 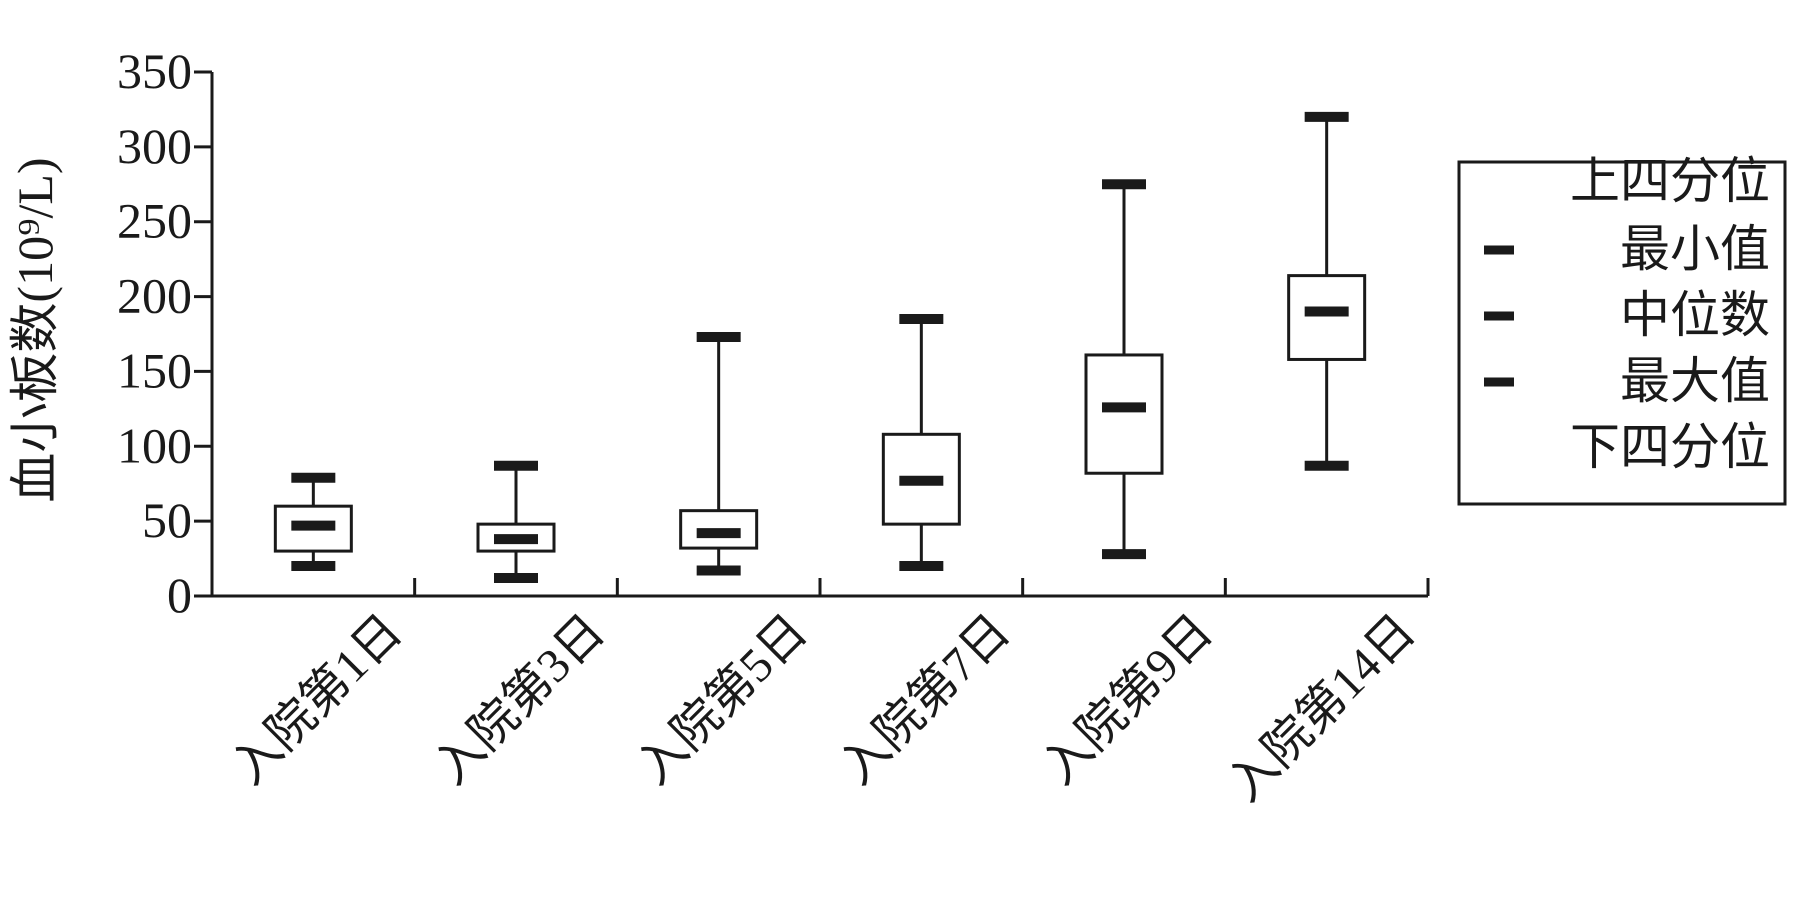 I want to click on legend-frame, so click(x=1622, y=333).